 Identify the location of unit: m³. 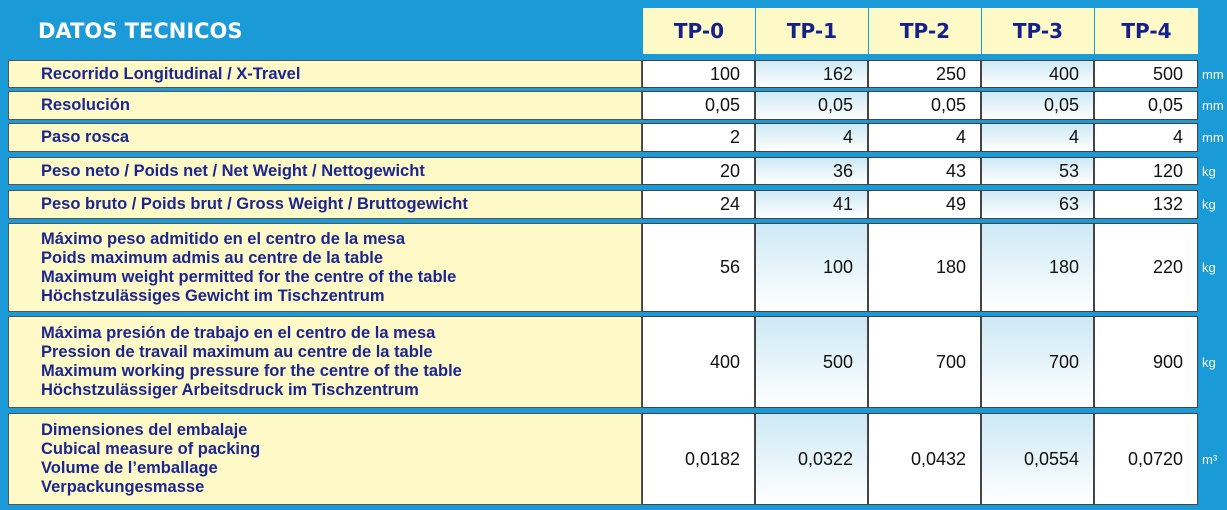
(1210, 459).